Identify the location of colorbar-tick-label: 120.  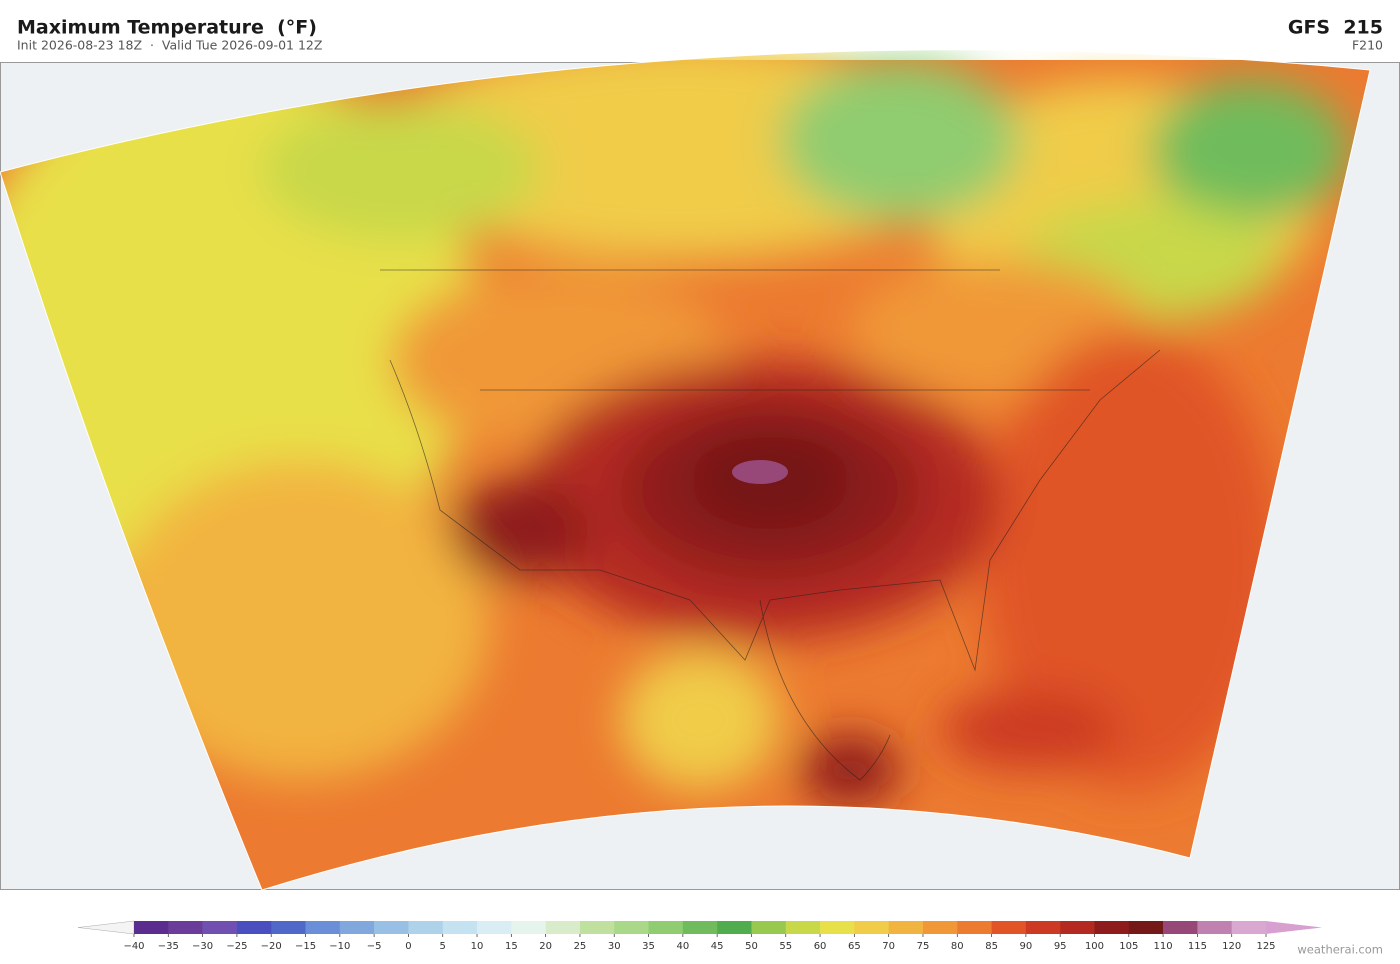
(1231, 946).